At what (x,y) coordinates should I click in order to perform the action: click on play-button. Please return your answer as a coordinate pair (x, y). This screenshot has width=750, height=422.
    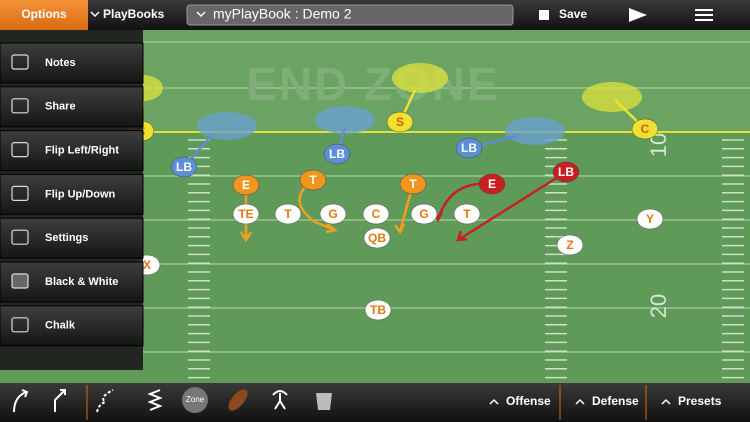
    Looking at the image, I should click on (638, 15).